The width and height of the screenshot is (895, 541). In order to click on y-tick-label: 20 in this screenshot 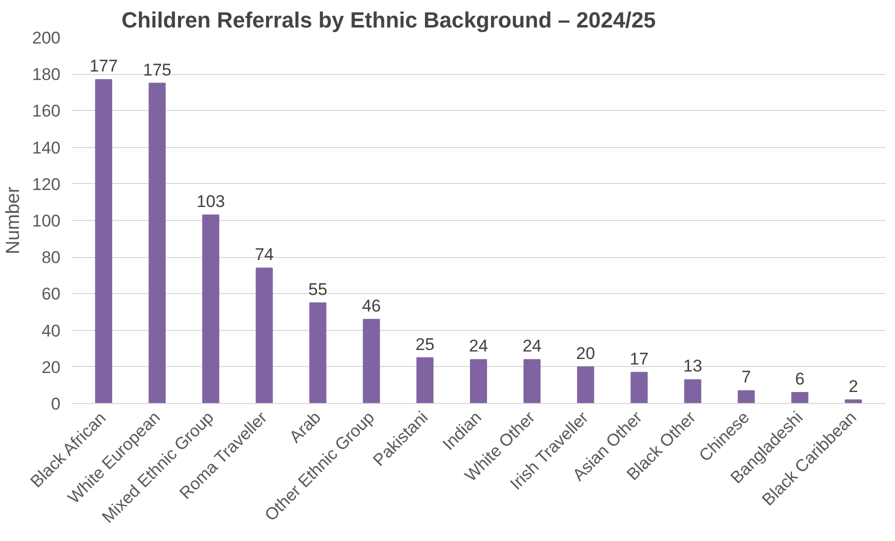, I will do `click(51, 367)`.